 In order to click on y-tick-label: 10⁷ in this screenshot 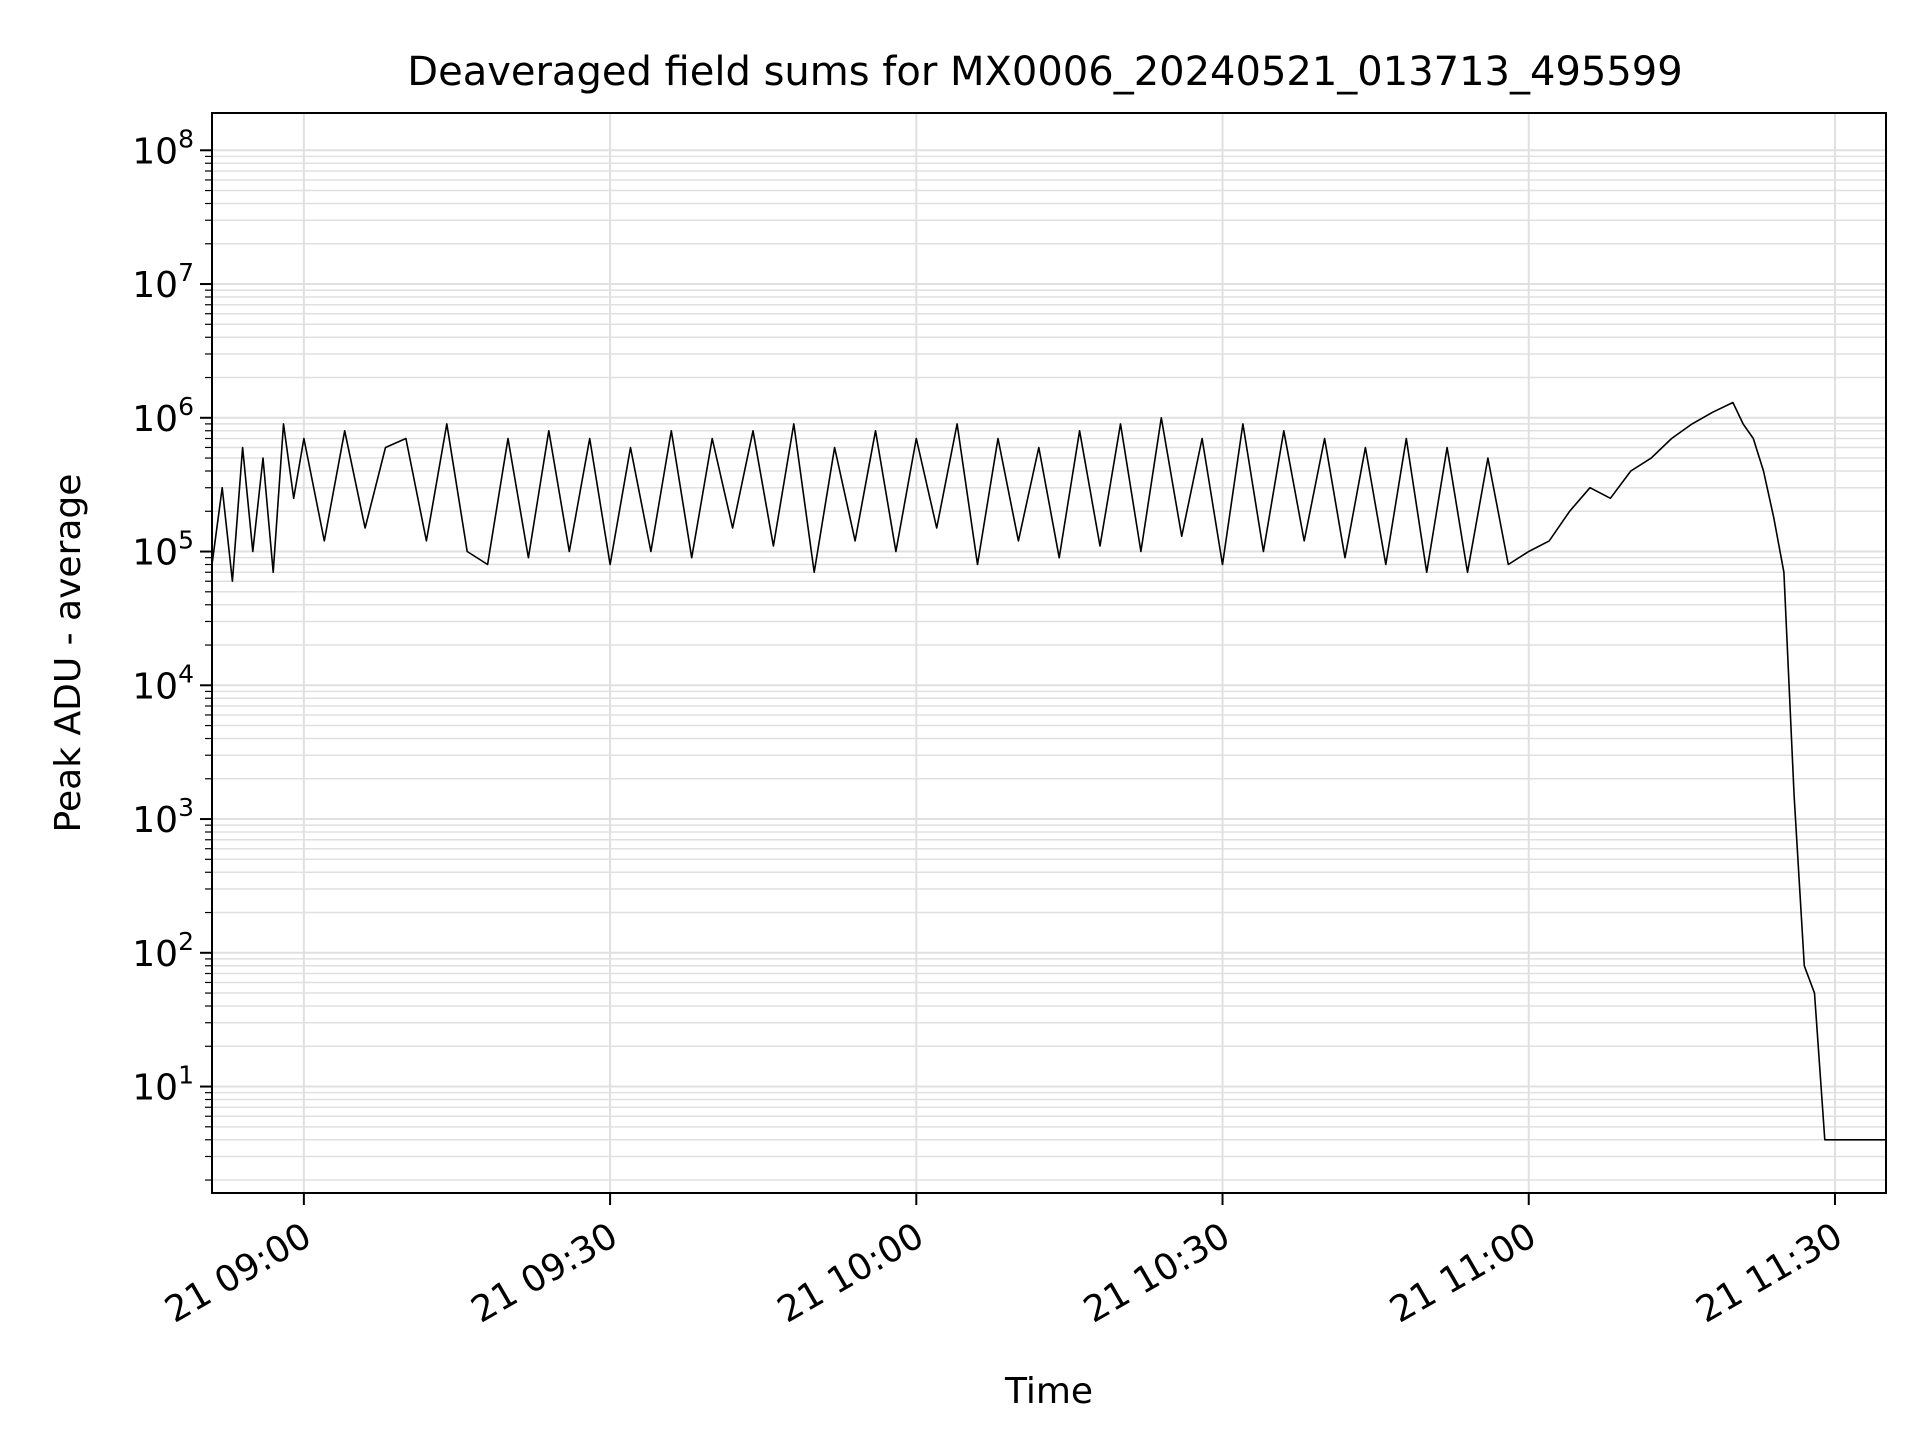, I will do `click(163, 282)`.